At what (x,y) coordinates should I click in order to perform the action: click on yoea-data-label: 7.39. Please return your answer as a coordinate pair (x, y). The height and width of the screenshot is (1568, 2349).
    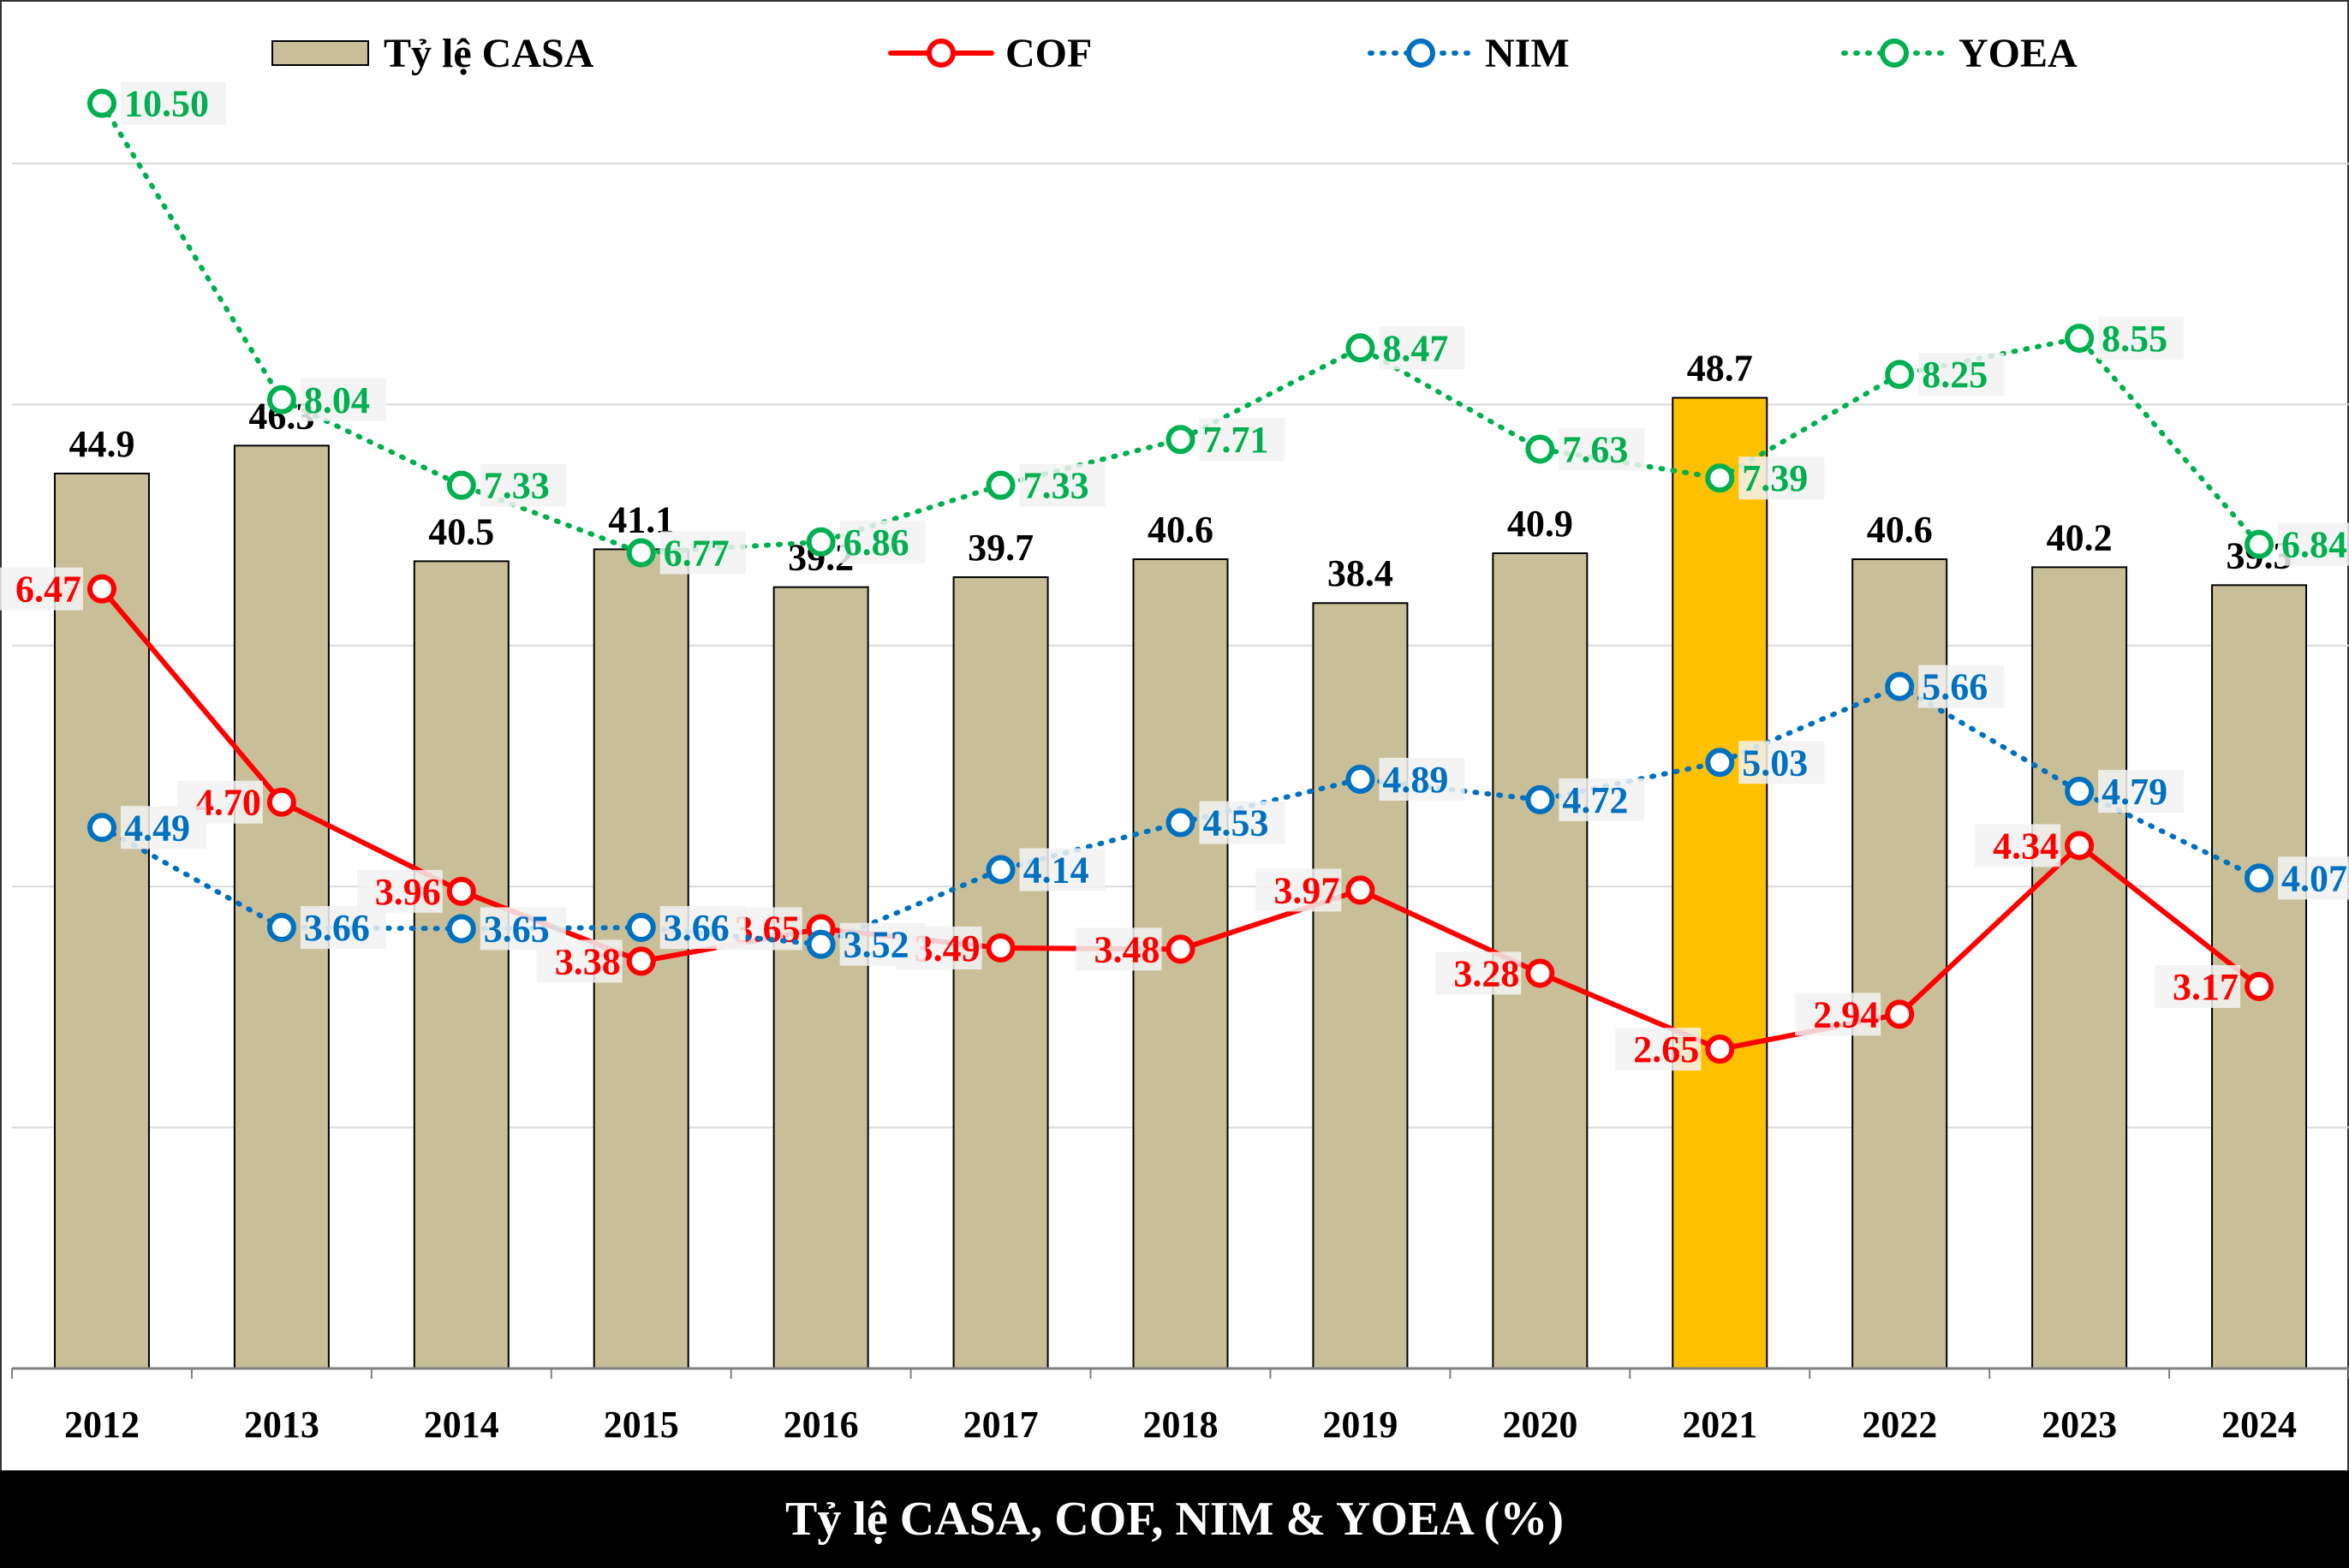
    Looking at the image, I should click on (1775, 478).